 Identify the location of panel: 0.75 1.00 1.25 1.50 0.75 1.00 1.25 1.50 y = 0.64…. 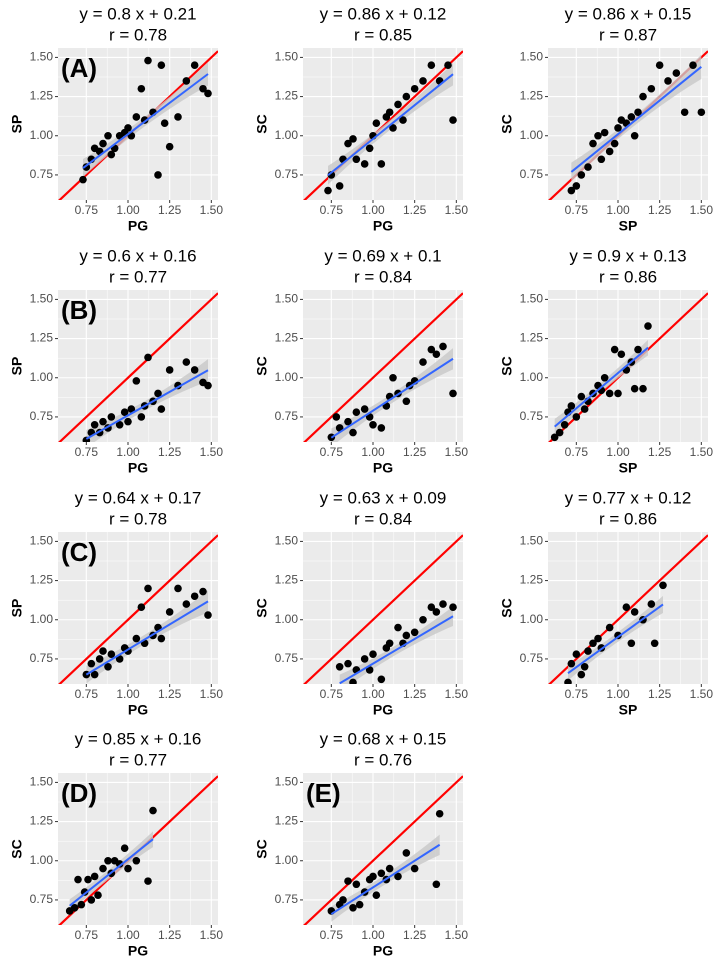
(116, 602).